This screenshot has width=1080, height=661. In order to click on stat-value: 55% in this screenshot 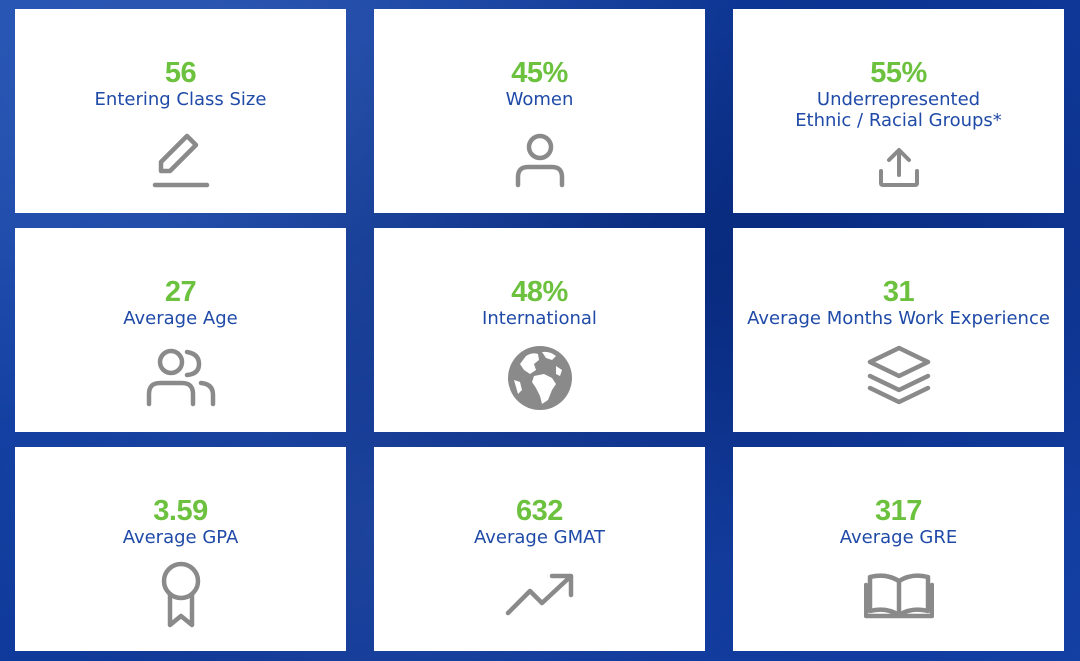, I will do `click(898, 73)`.